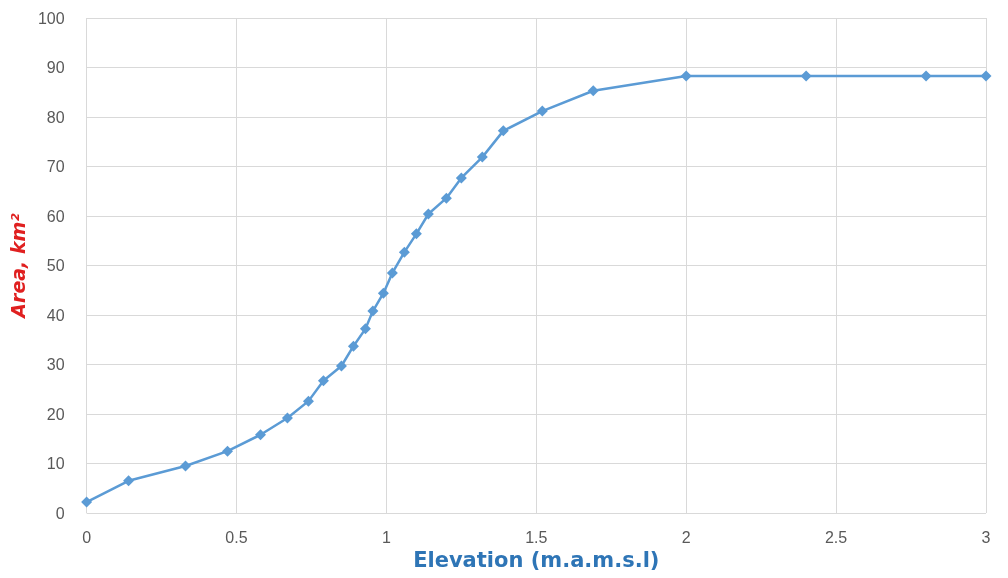 This screenshot has width=1008, height=578. I want to click on y-tick-label: 40, so click(55, 315).